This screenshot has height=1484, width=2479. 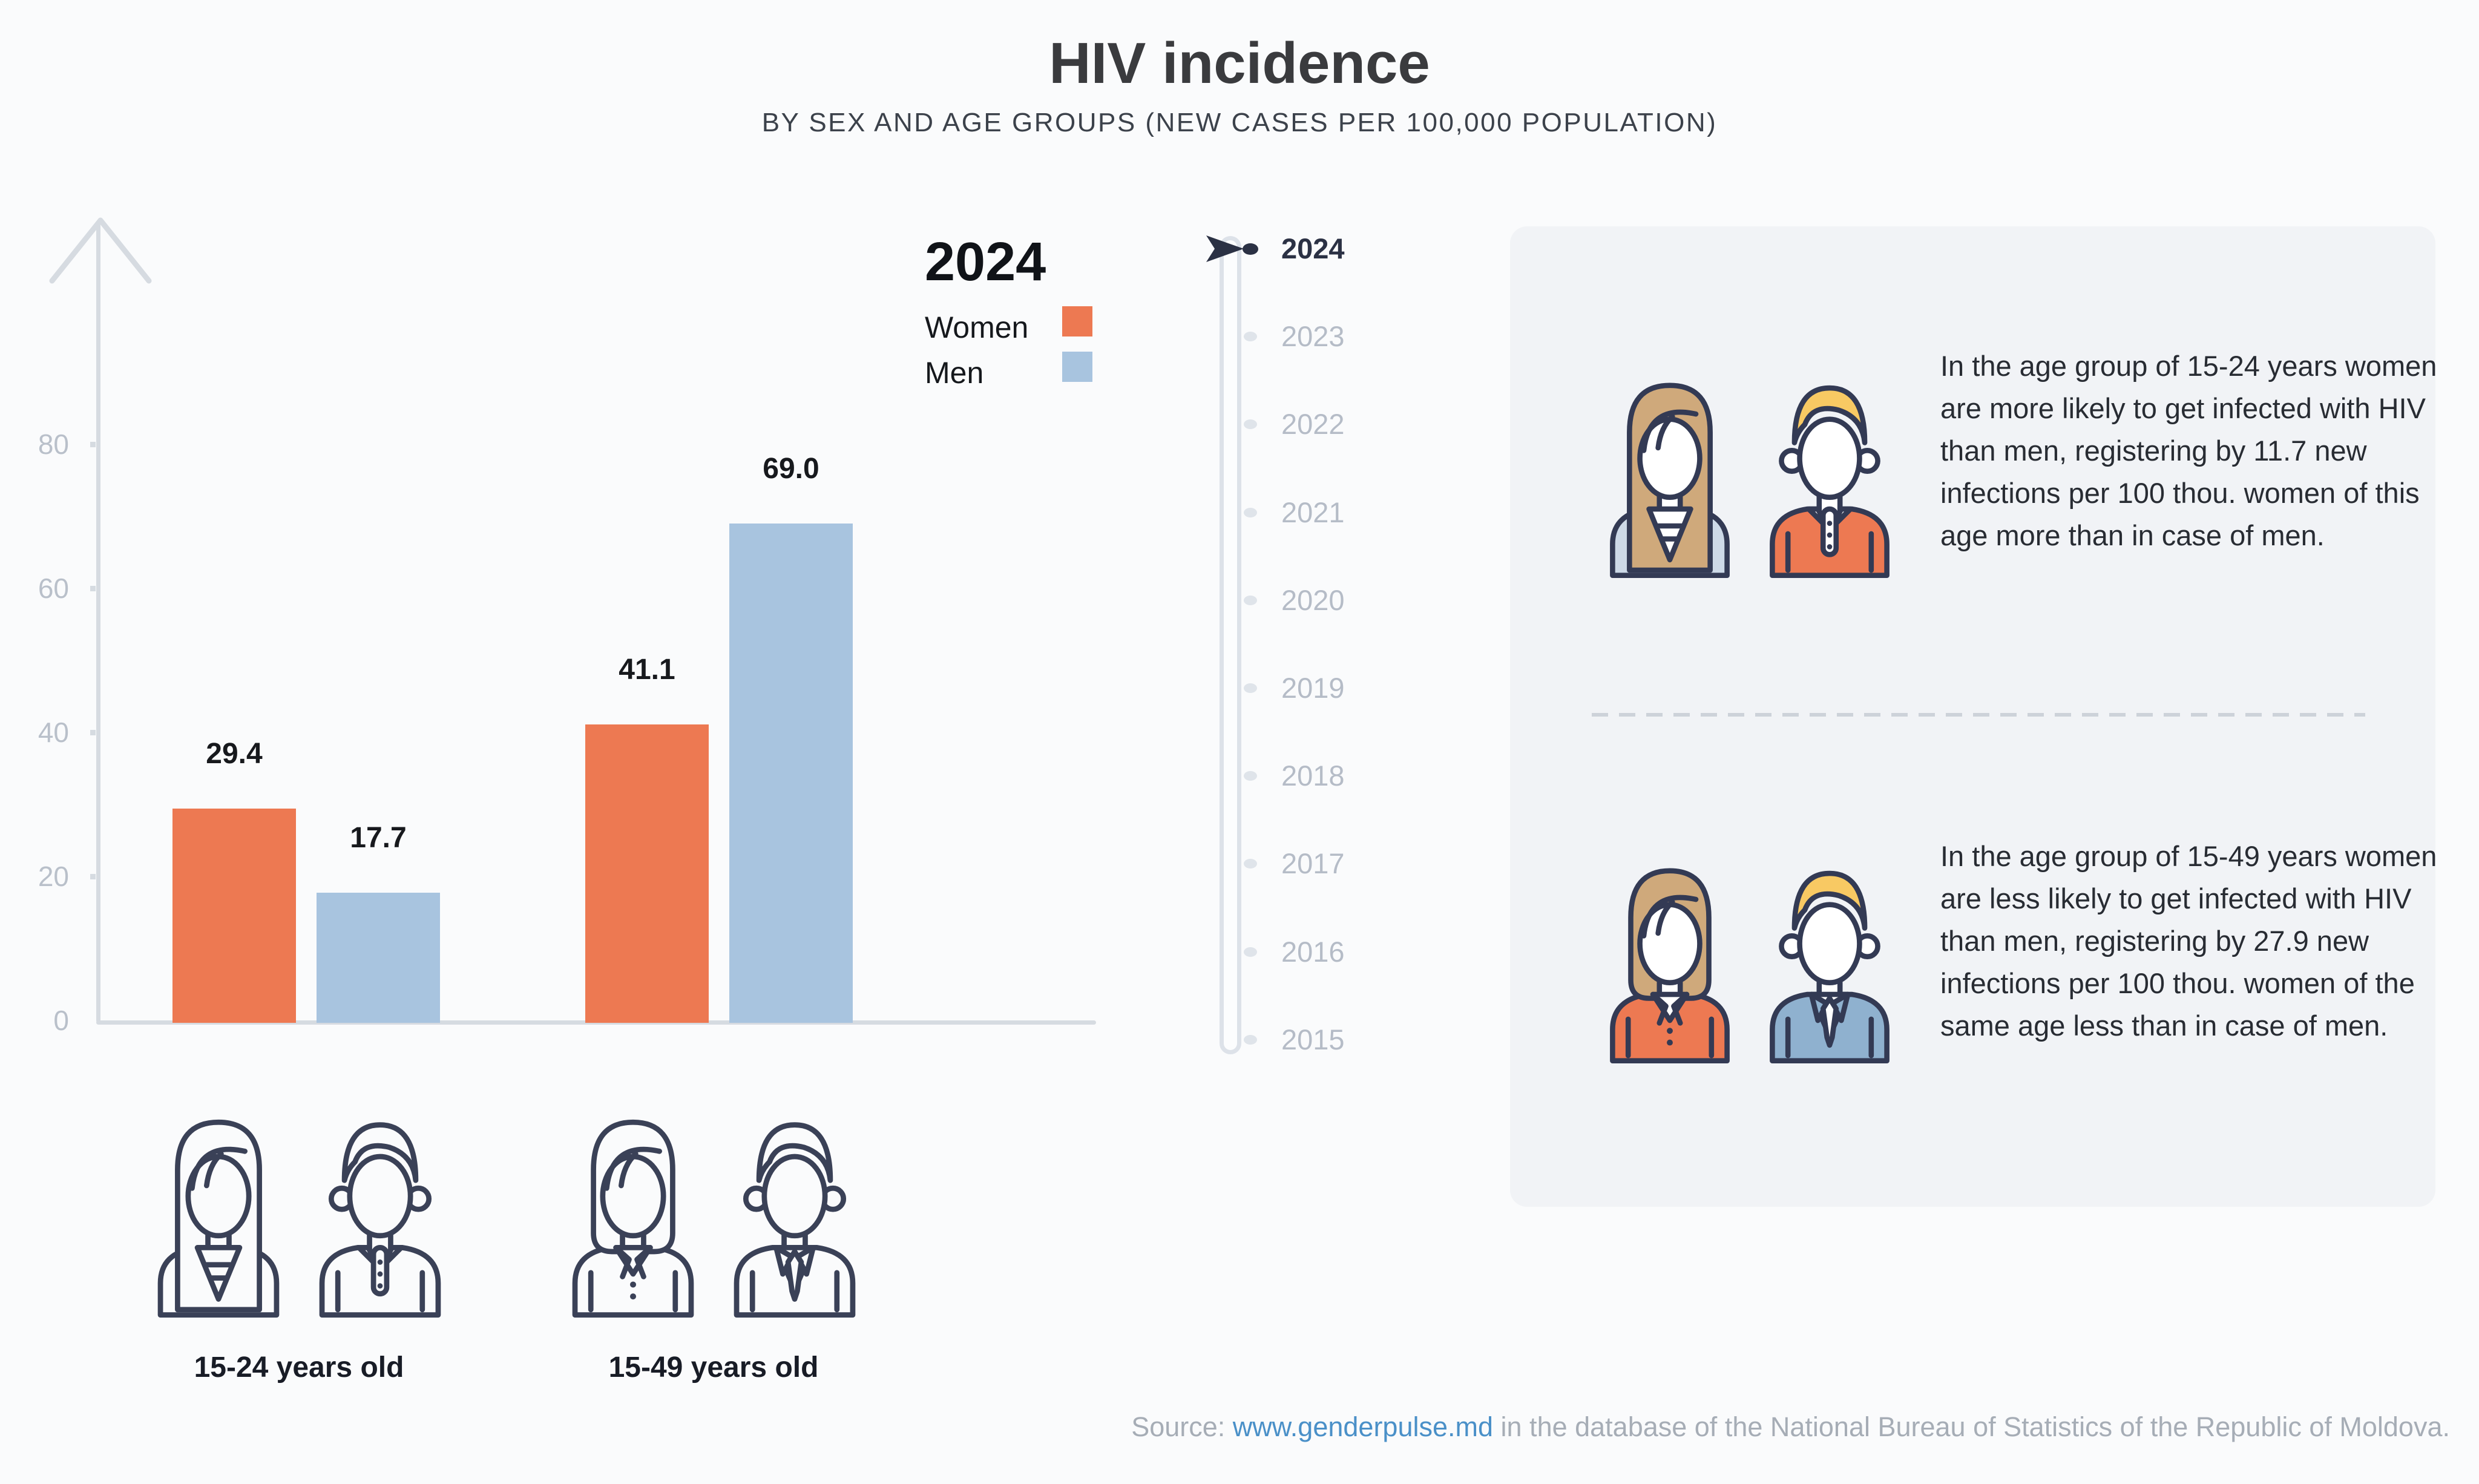 What do you see at coordinates (1250, 512) in the screenshot?
I see `year-dot-2021` at bounding box center [1250, 512].